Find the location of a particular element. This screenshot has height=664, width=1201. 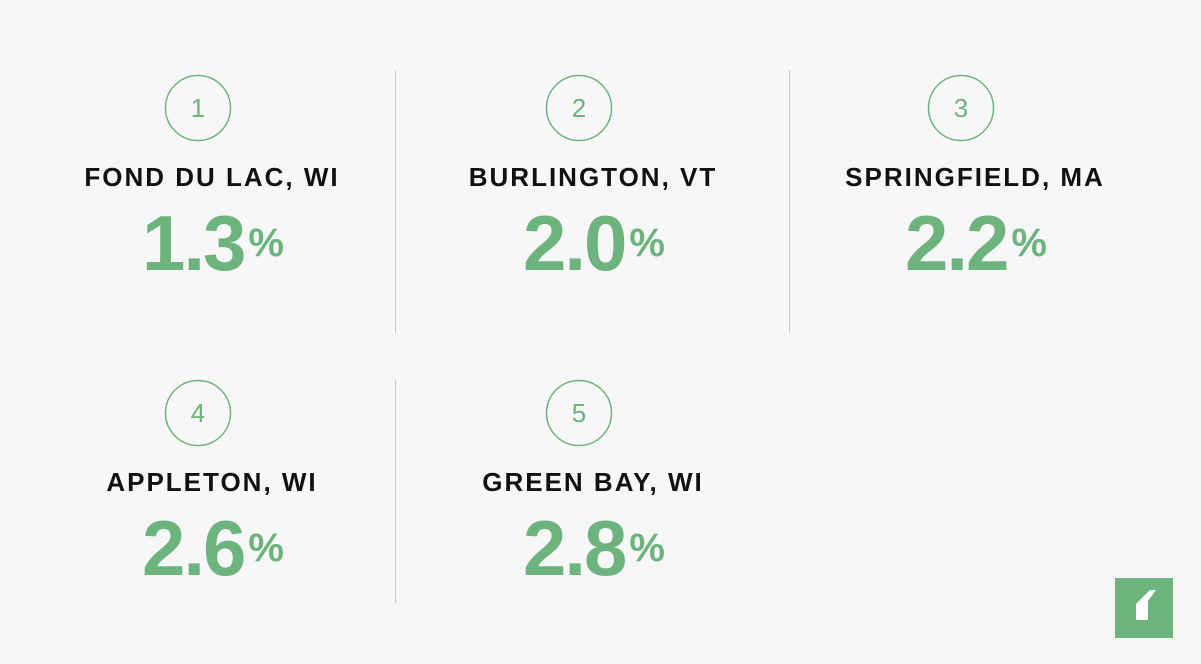

percentage: 2.0% is located at coordinates (593, 243).